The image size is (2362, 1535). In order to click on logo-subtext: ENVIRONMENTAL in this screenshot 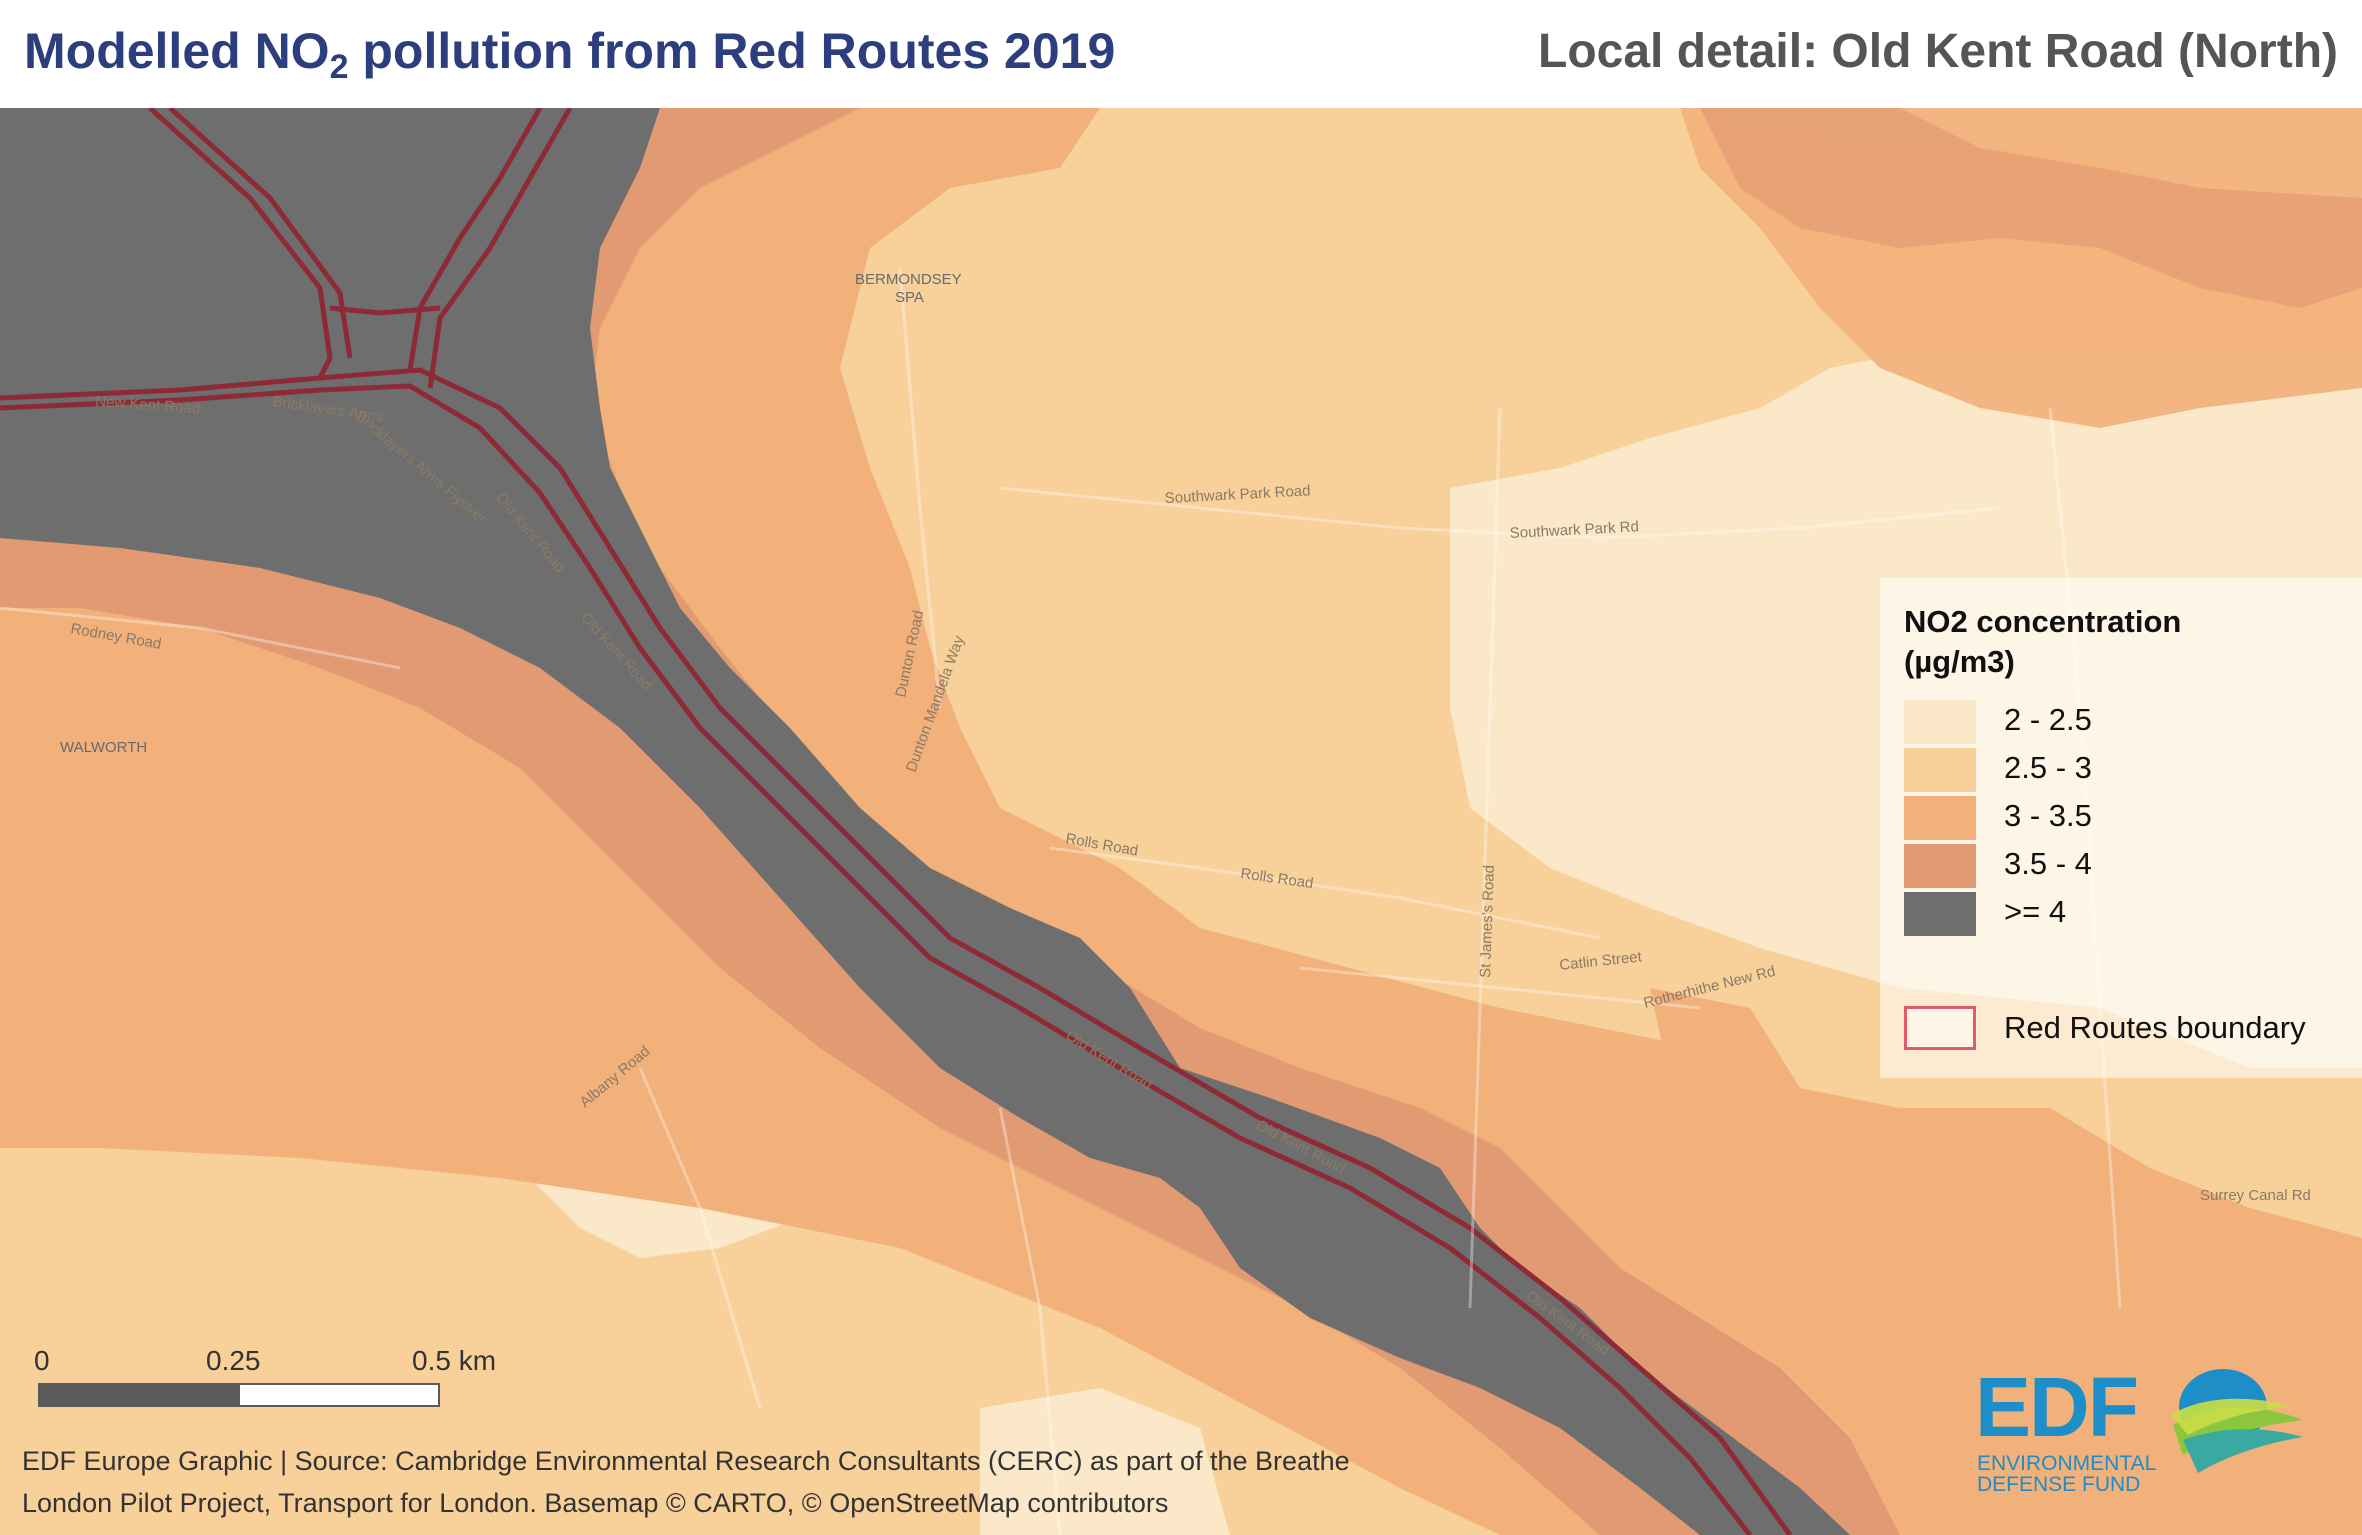, I will do `click(2067, 1463)`.